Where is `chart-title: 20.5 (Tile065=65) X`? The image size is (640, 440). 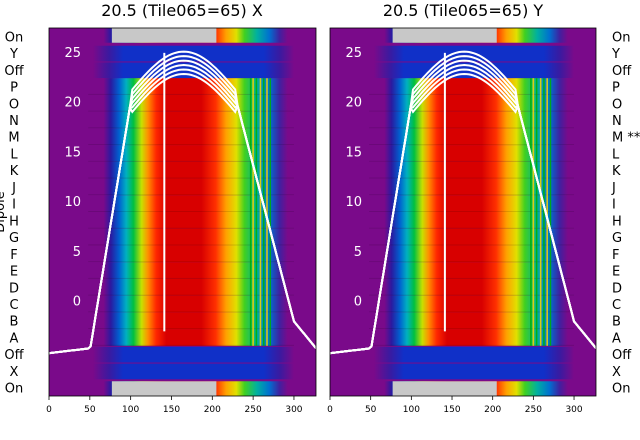
chart-title: 20.5 (Tile065=65) X is located at coordinates (182, 10).